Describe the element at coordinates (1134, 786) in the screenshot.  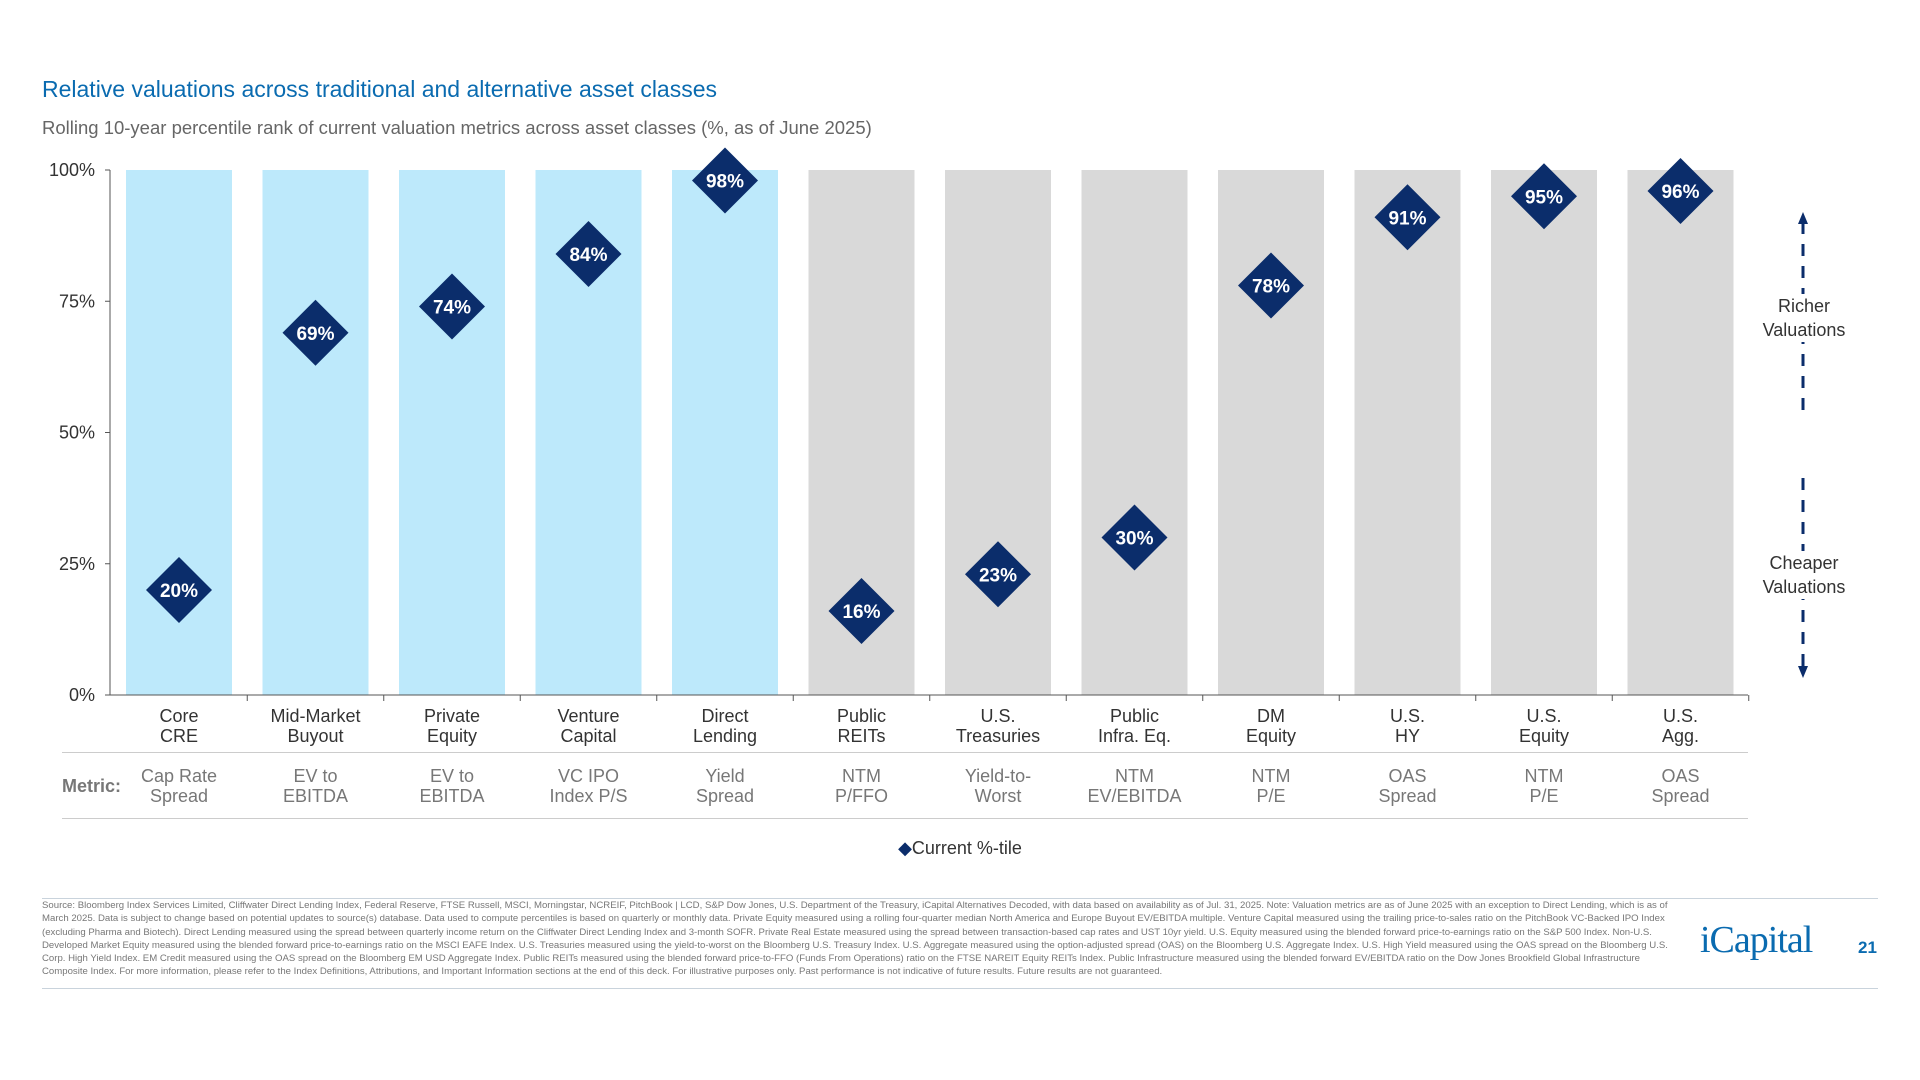
I see `metric-value: NTM EV/EBITDA` at that location.